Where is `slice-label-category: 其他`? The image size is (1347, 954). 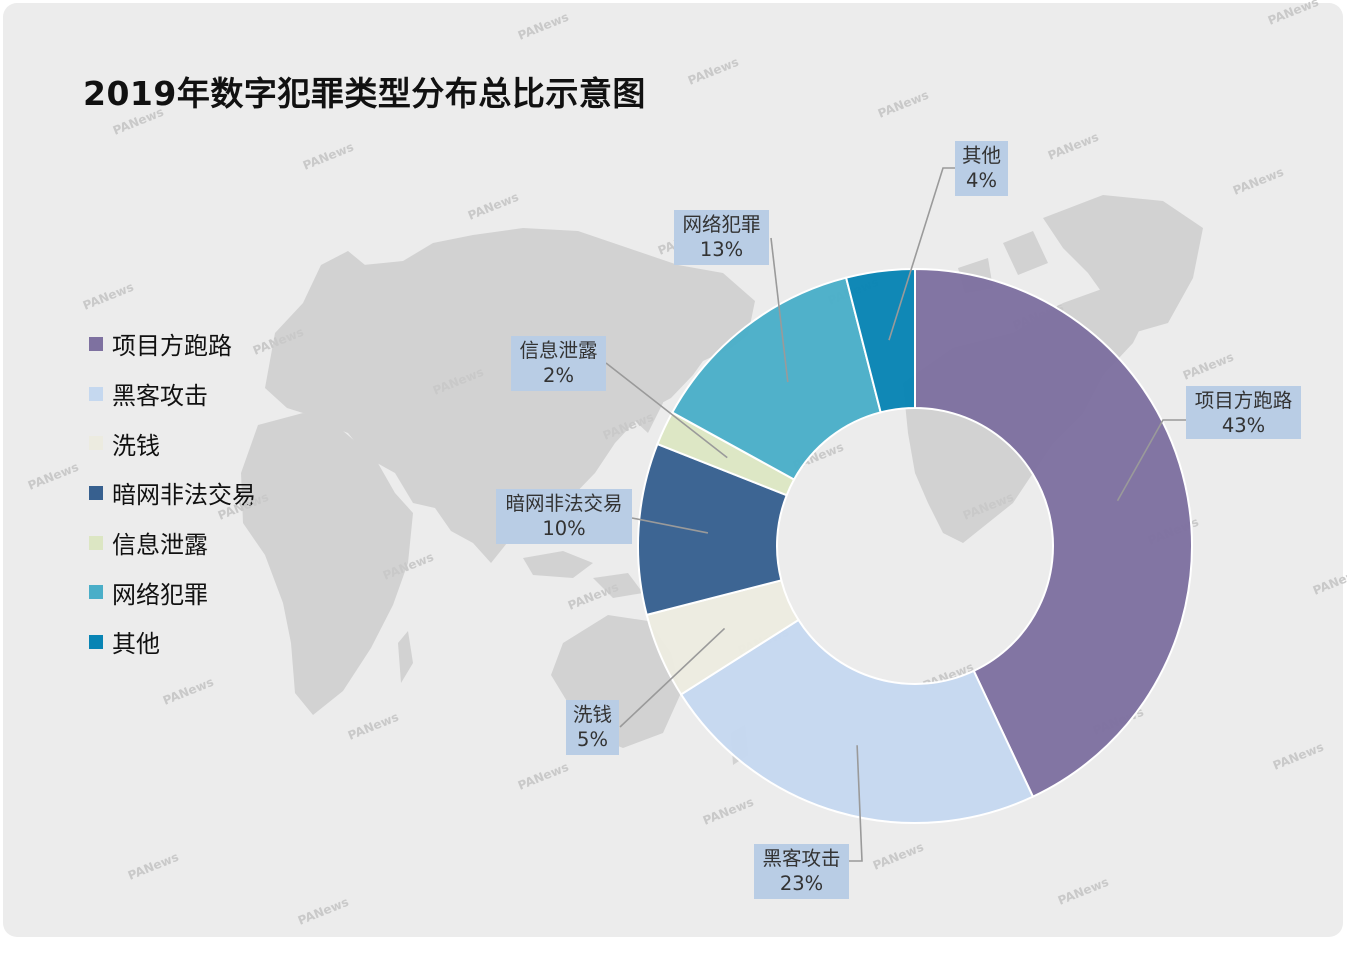 slice-label-category: 其他 is located at coordinates (981, 155).